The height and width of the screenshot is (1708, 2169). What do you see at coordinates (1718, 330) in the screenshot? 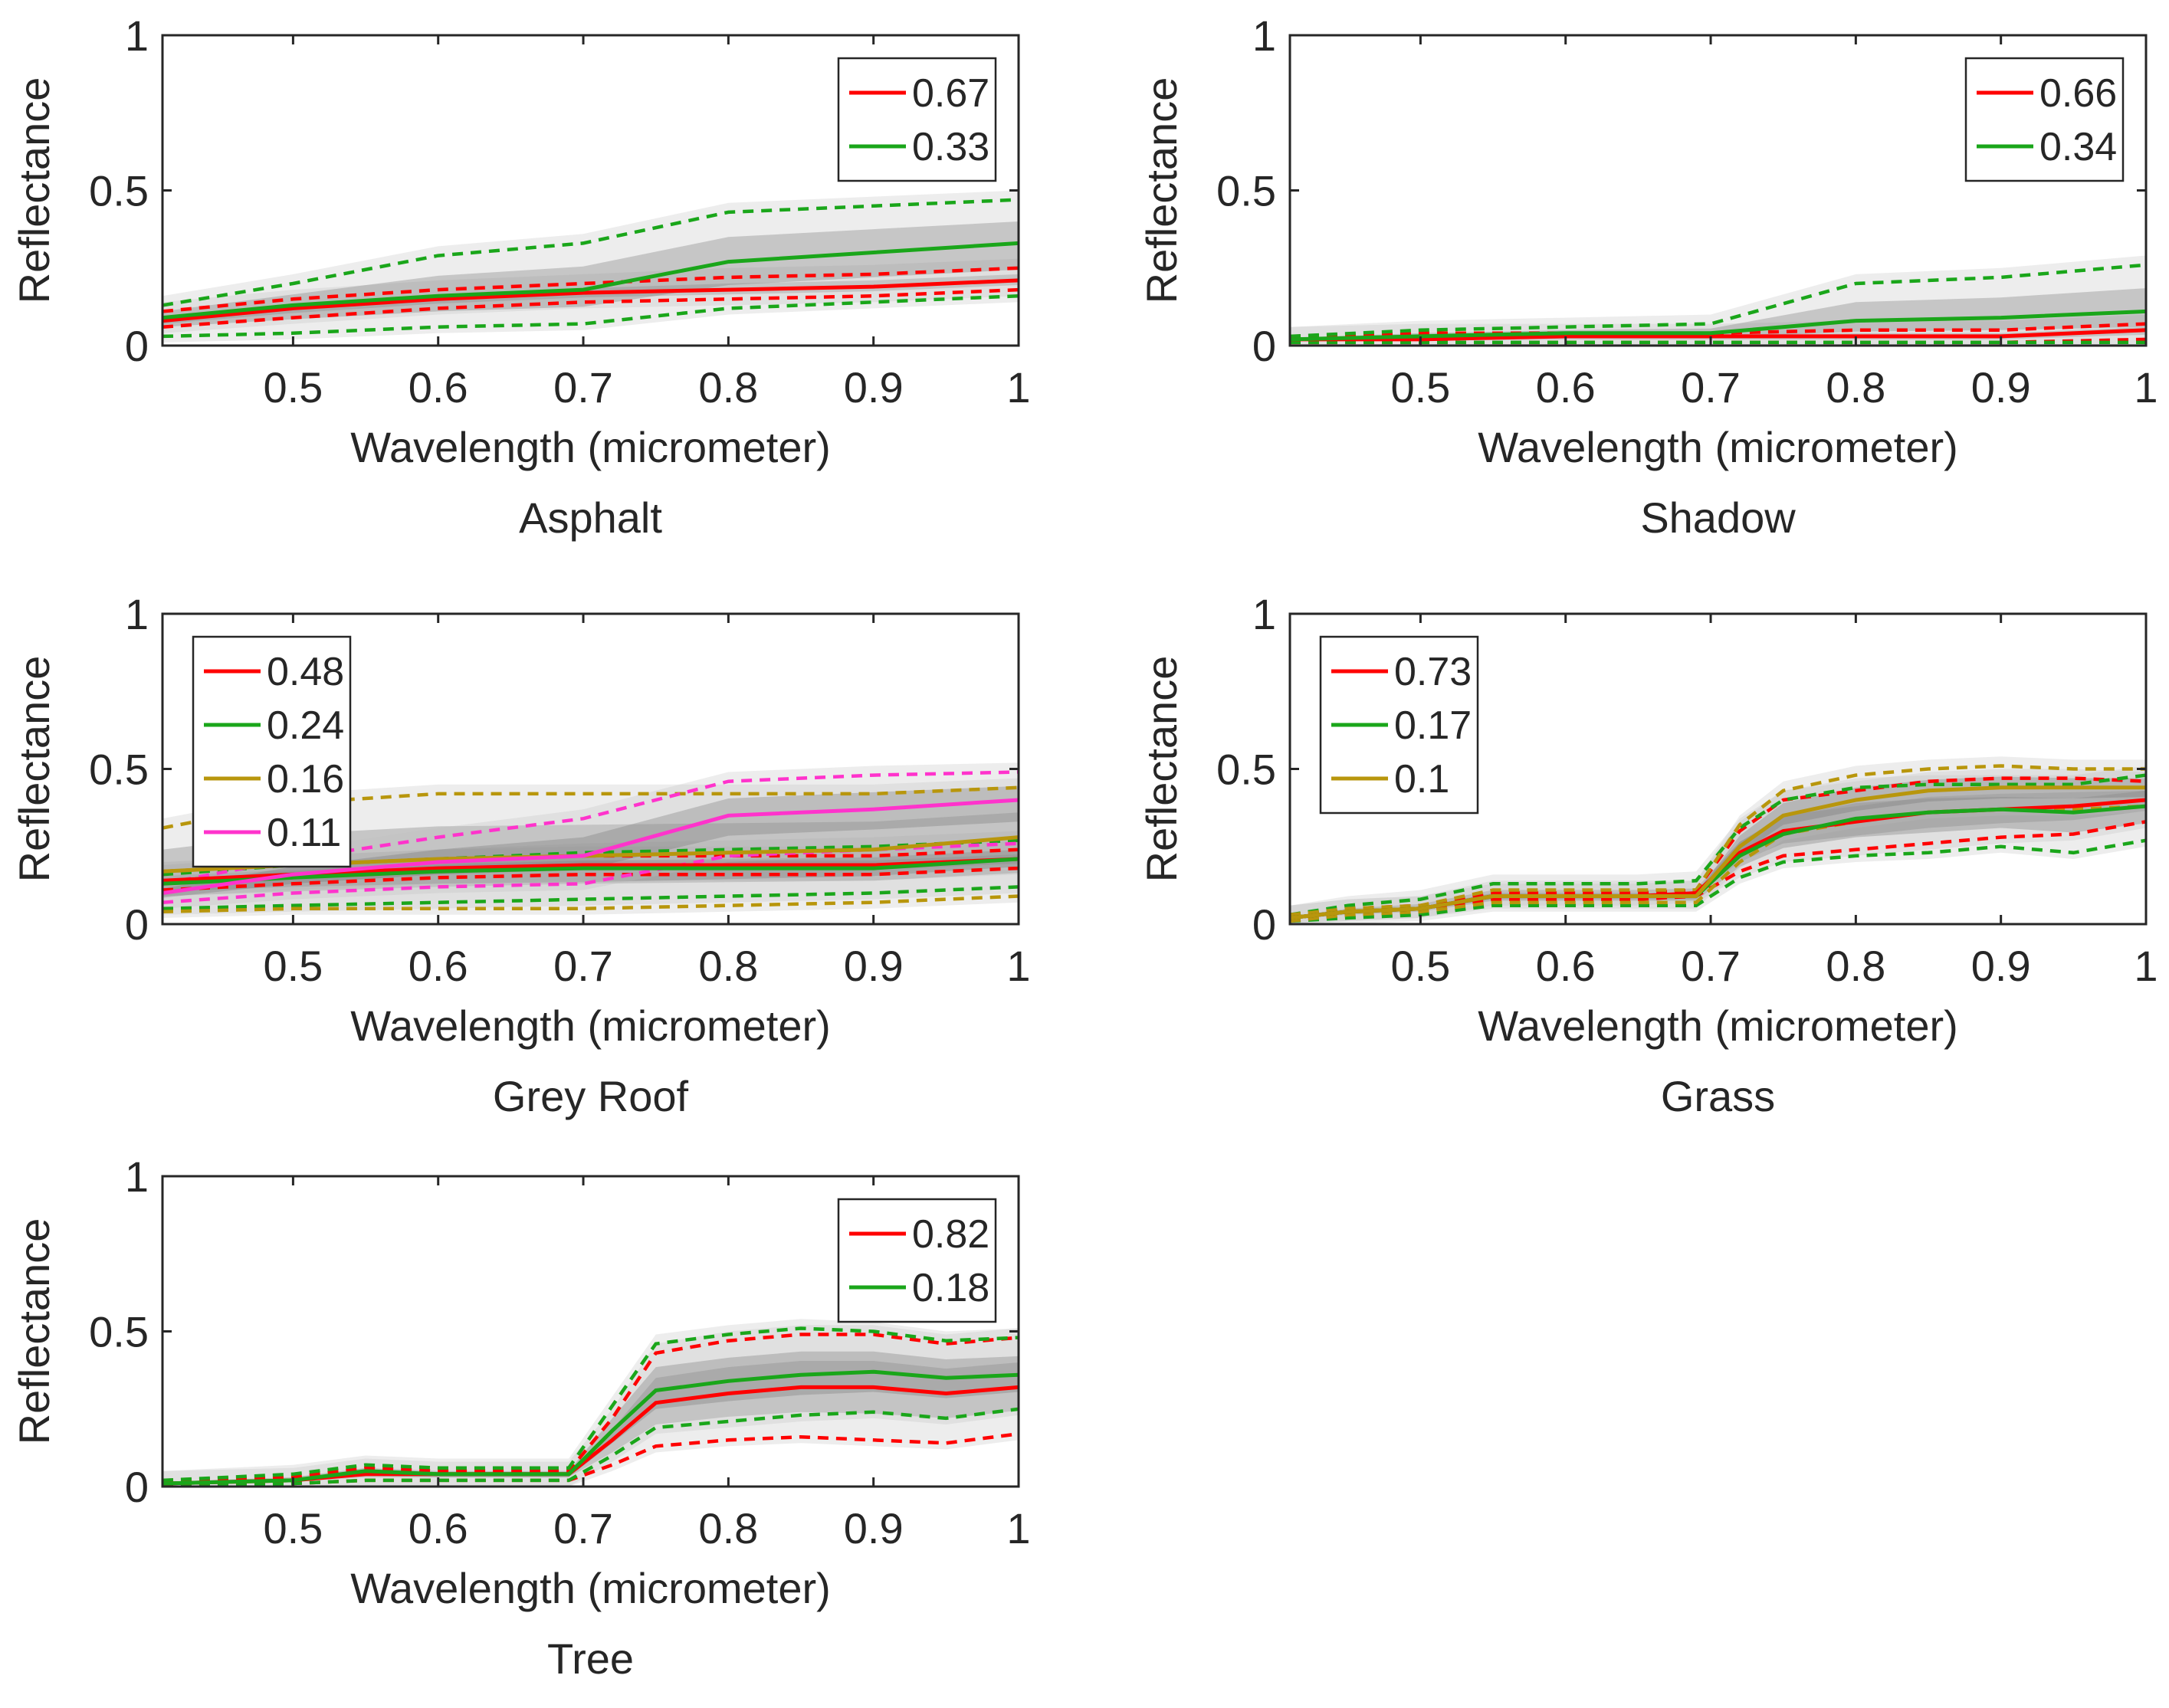
I see `series-upper-bound-0.66` at bounding box center [1718, 330].